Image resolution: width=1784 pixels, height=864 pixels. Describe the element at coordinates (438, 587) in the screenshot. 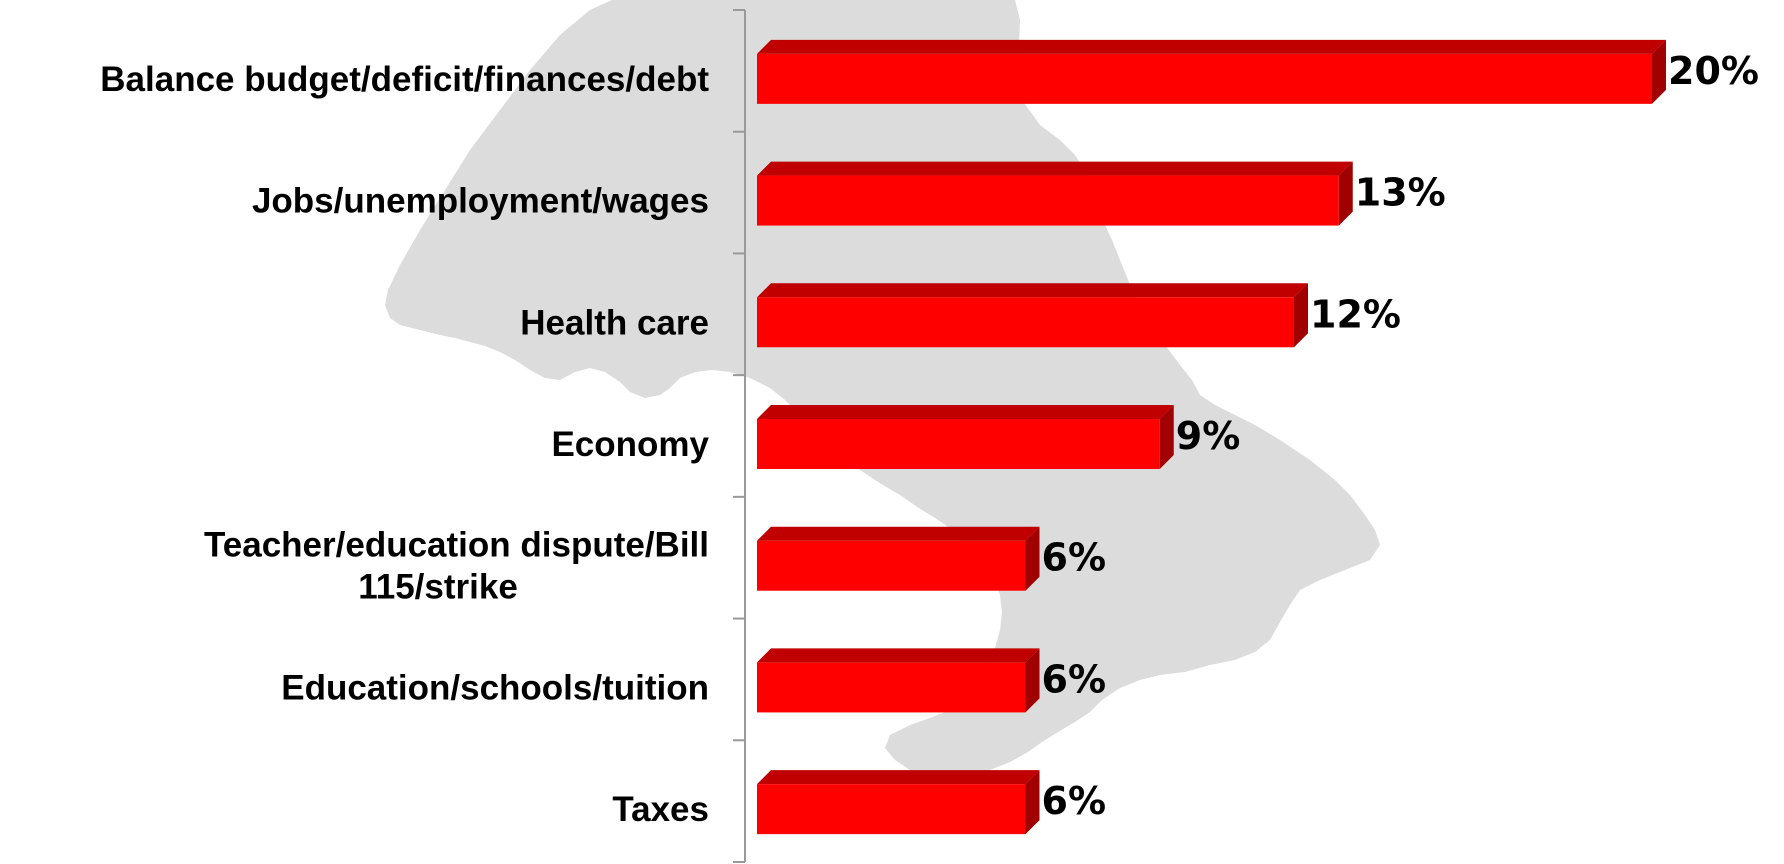

I see `category-label-line: 115/strike` at that location.